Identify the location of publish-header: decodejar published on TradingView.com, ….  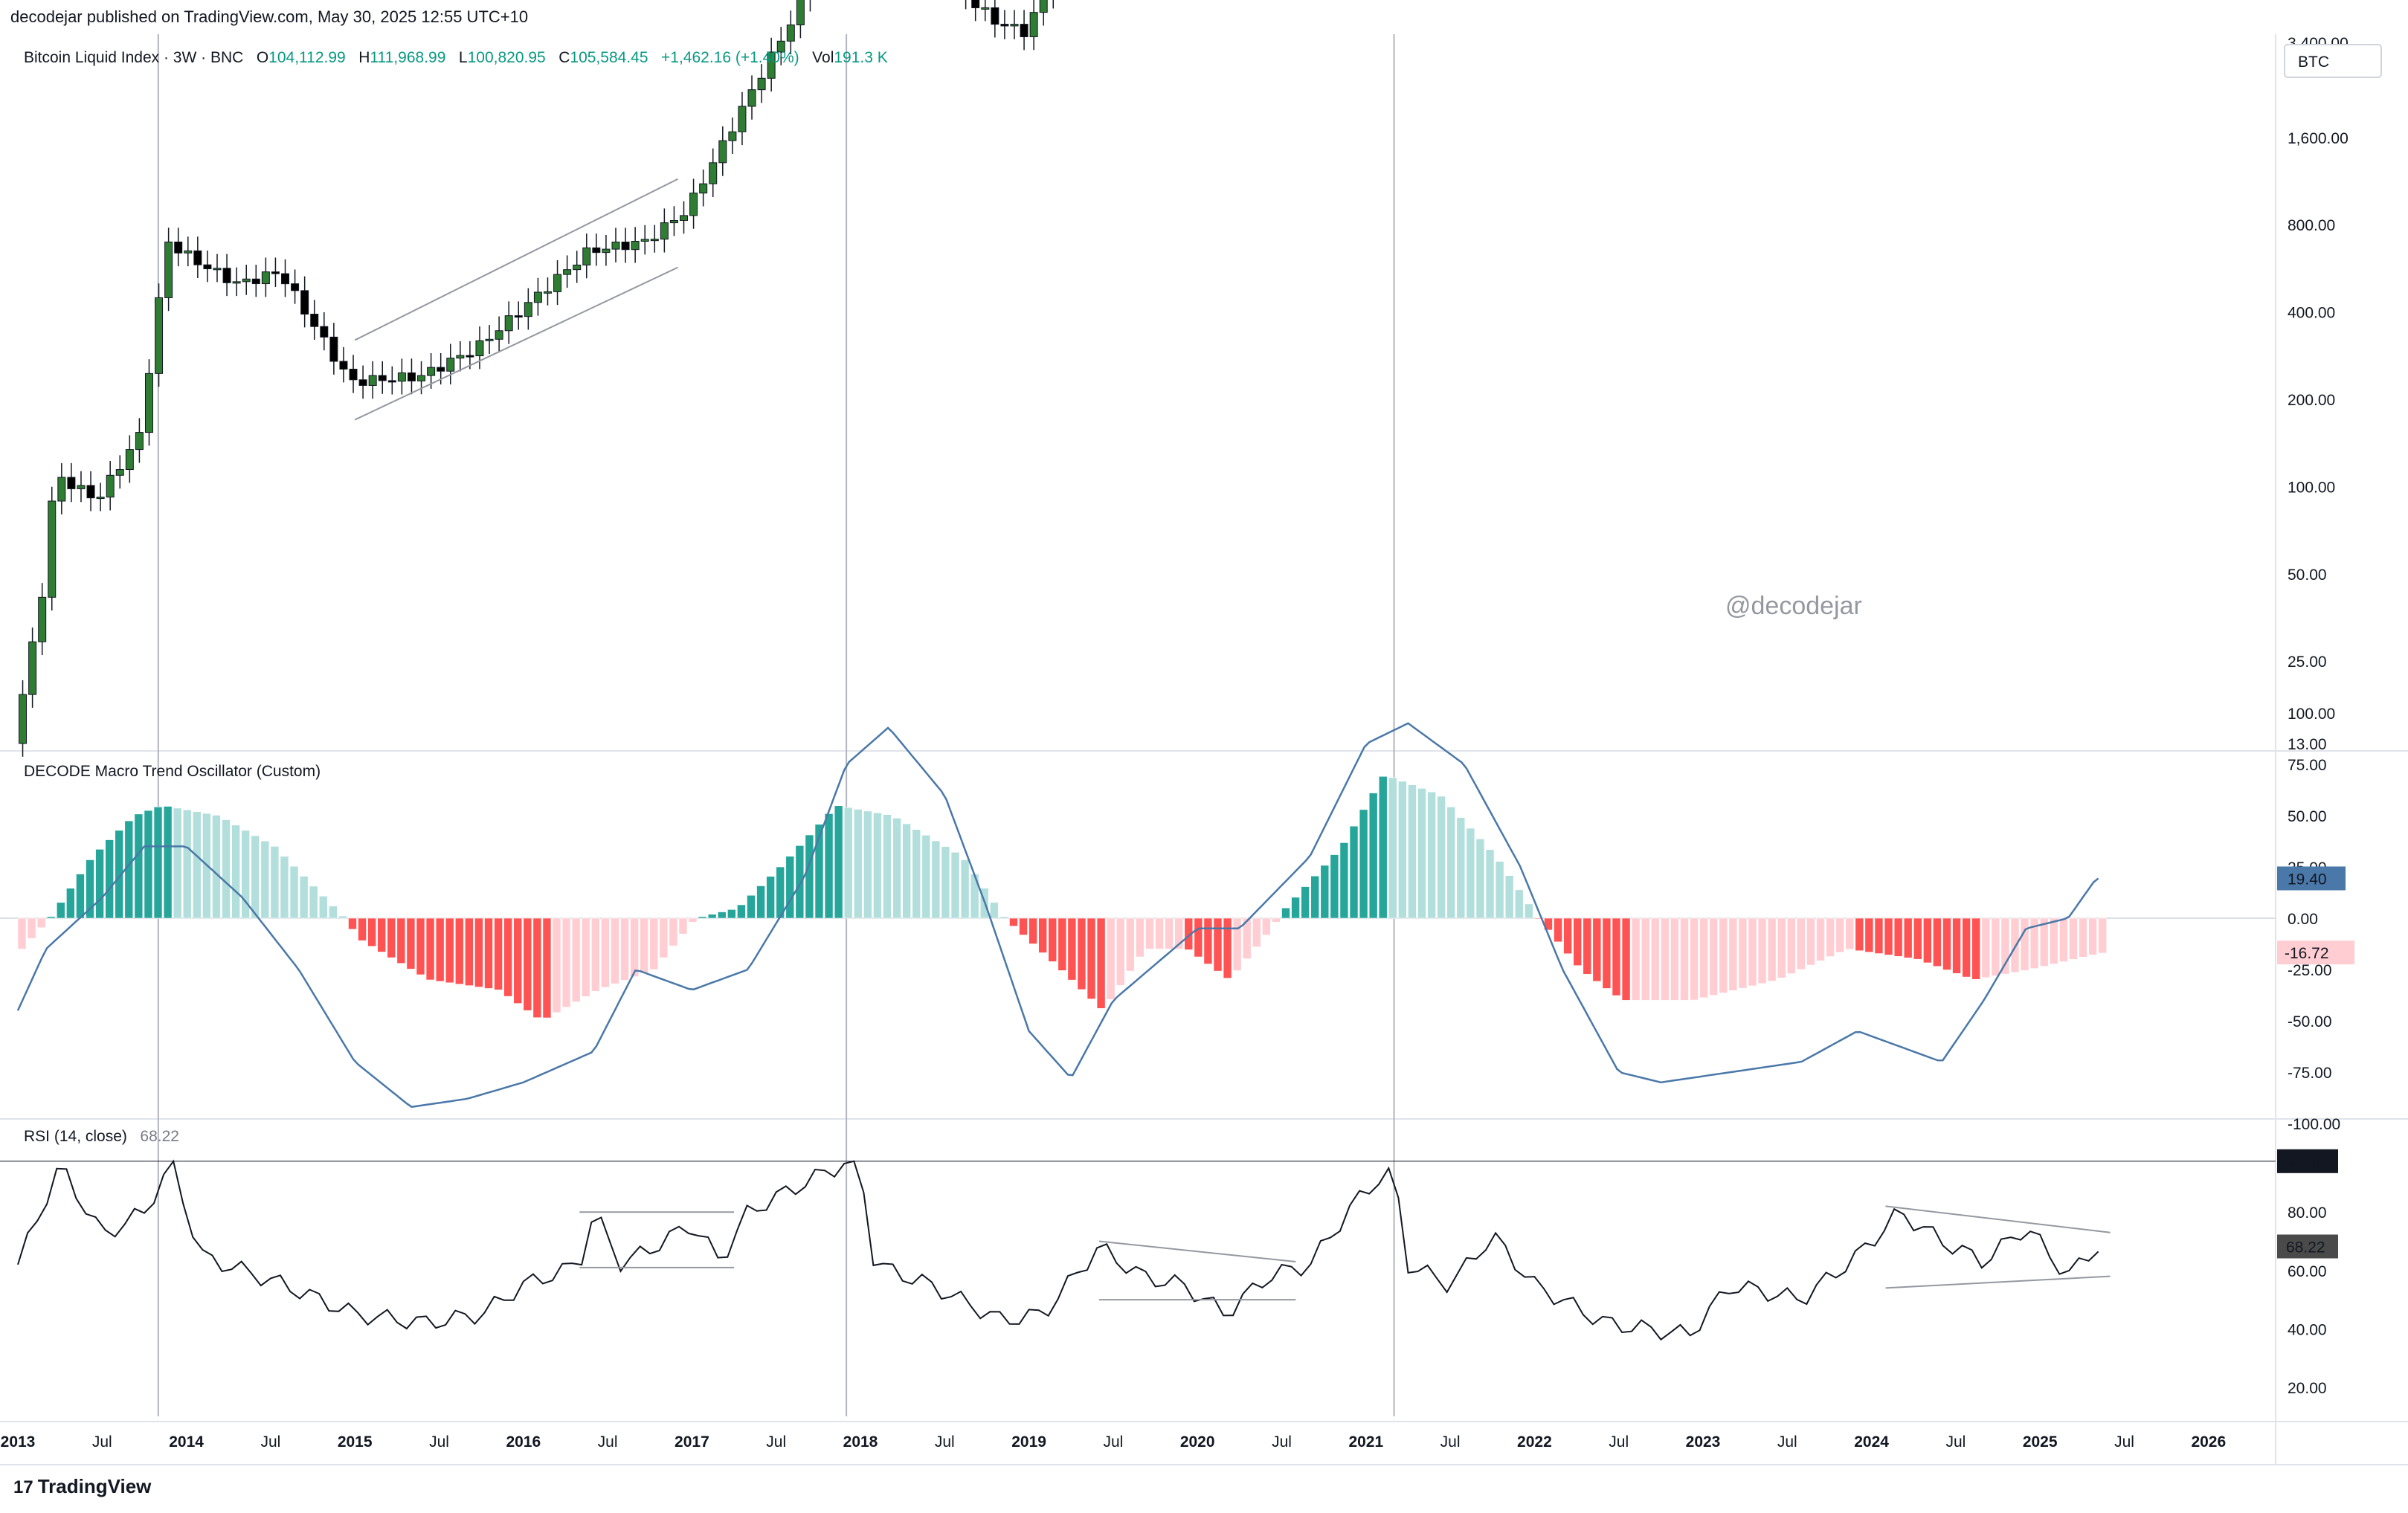
(269, 16).